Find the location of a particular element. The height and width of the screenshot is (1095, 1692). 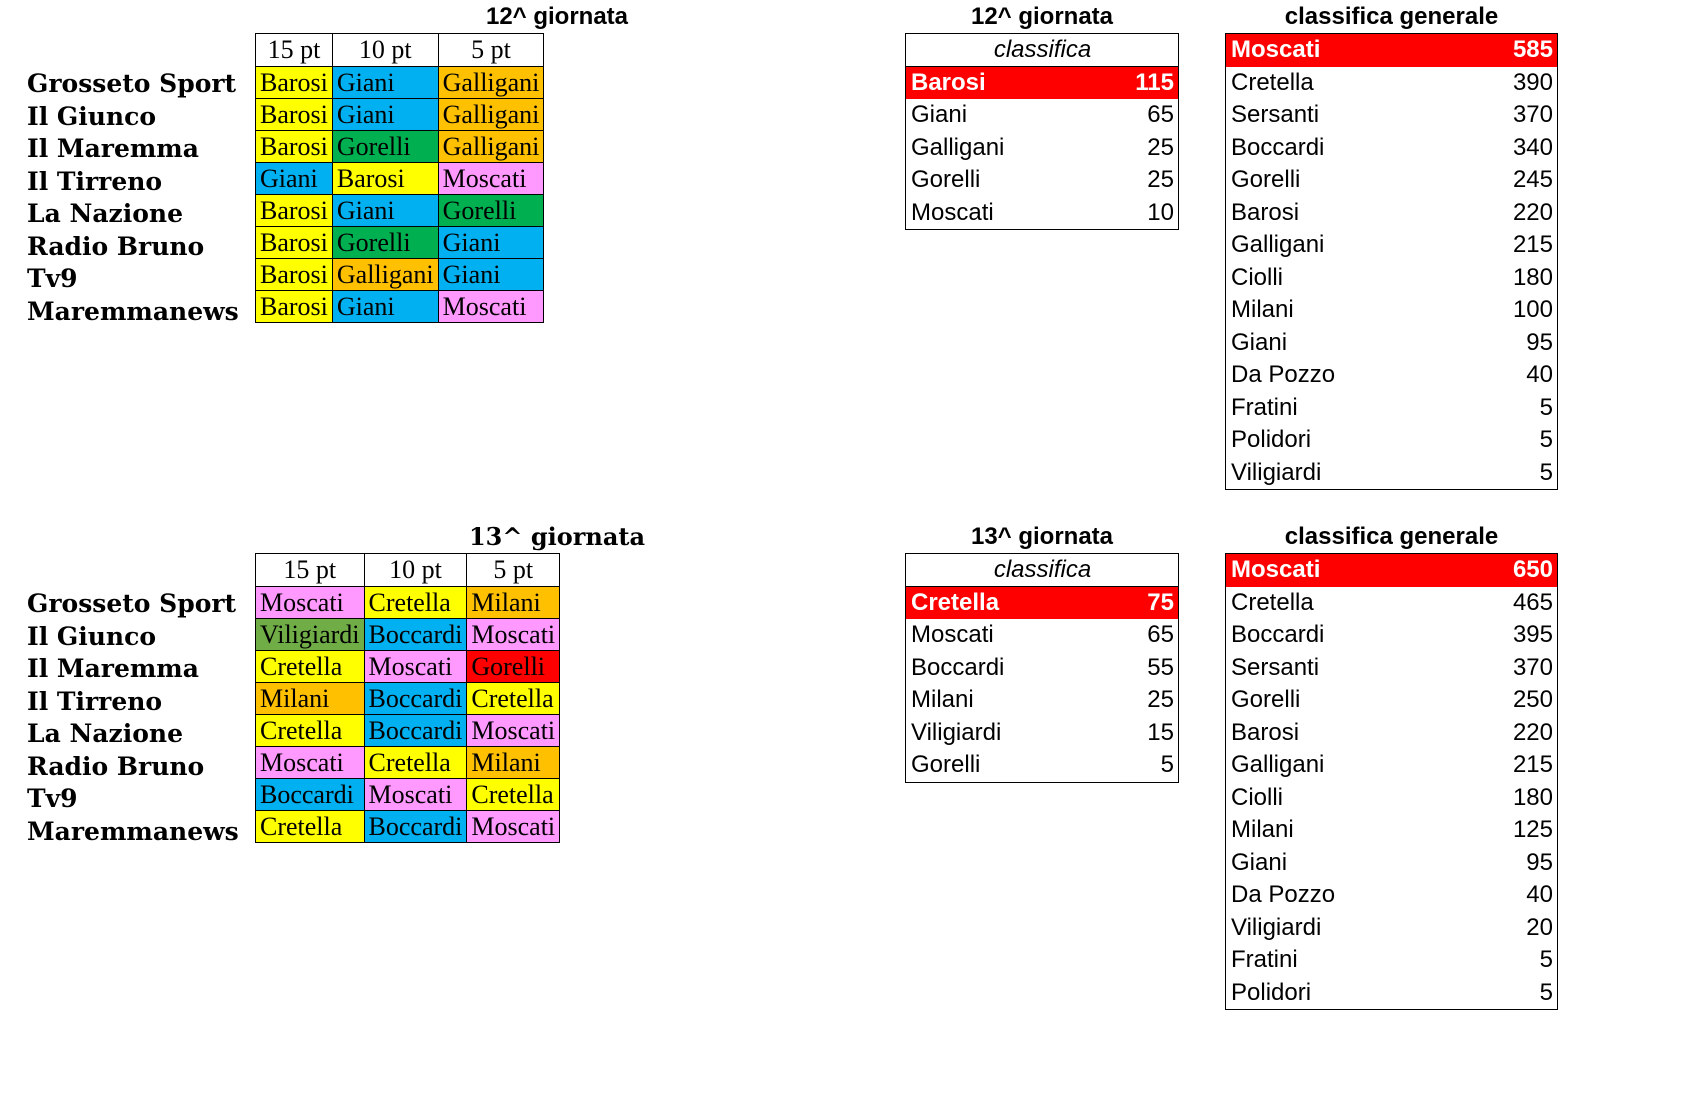

vote-row: Moscati Cretella Milani is located at coordinates (408, 602).